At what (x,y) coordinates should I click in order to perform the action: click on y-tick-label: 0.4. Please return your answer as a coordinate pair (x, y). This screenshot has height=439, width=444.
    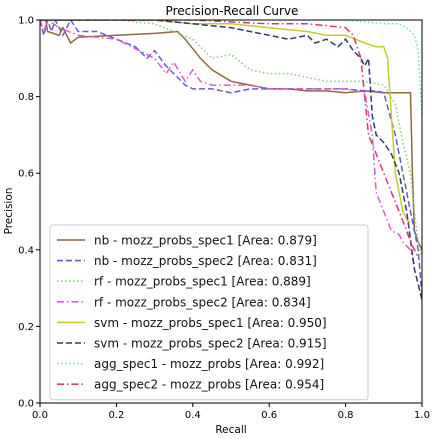
    Looking at the image, I should click on (26, 250).